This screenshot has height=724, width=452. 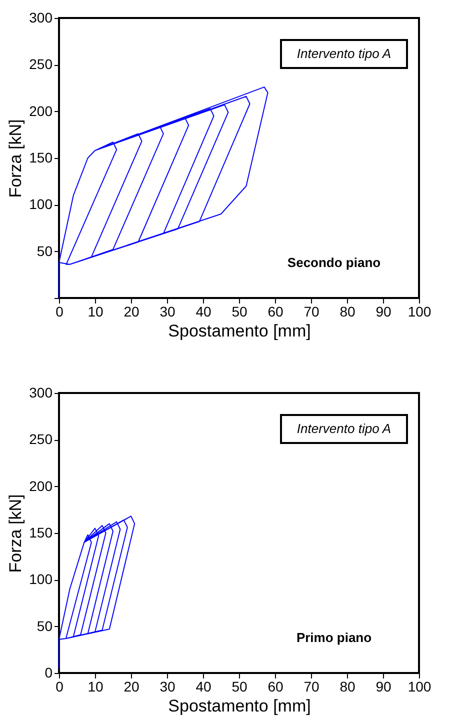 What do you see at coordinates (334, 262) in the screenshot?
I see `annotation: Secondo piano` at bounding box center [334, 262].